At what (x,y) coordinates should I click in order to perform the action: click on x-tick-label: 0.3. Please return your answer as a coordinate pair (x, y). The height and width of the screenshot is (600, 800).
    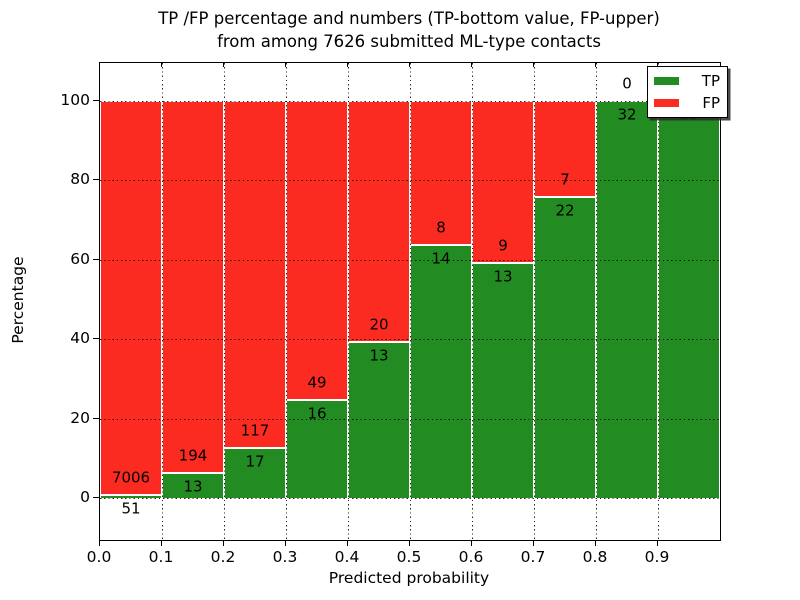
    Looking at the image, I should click on (285, 557).